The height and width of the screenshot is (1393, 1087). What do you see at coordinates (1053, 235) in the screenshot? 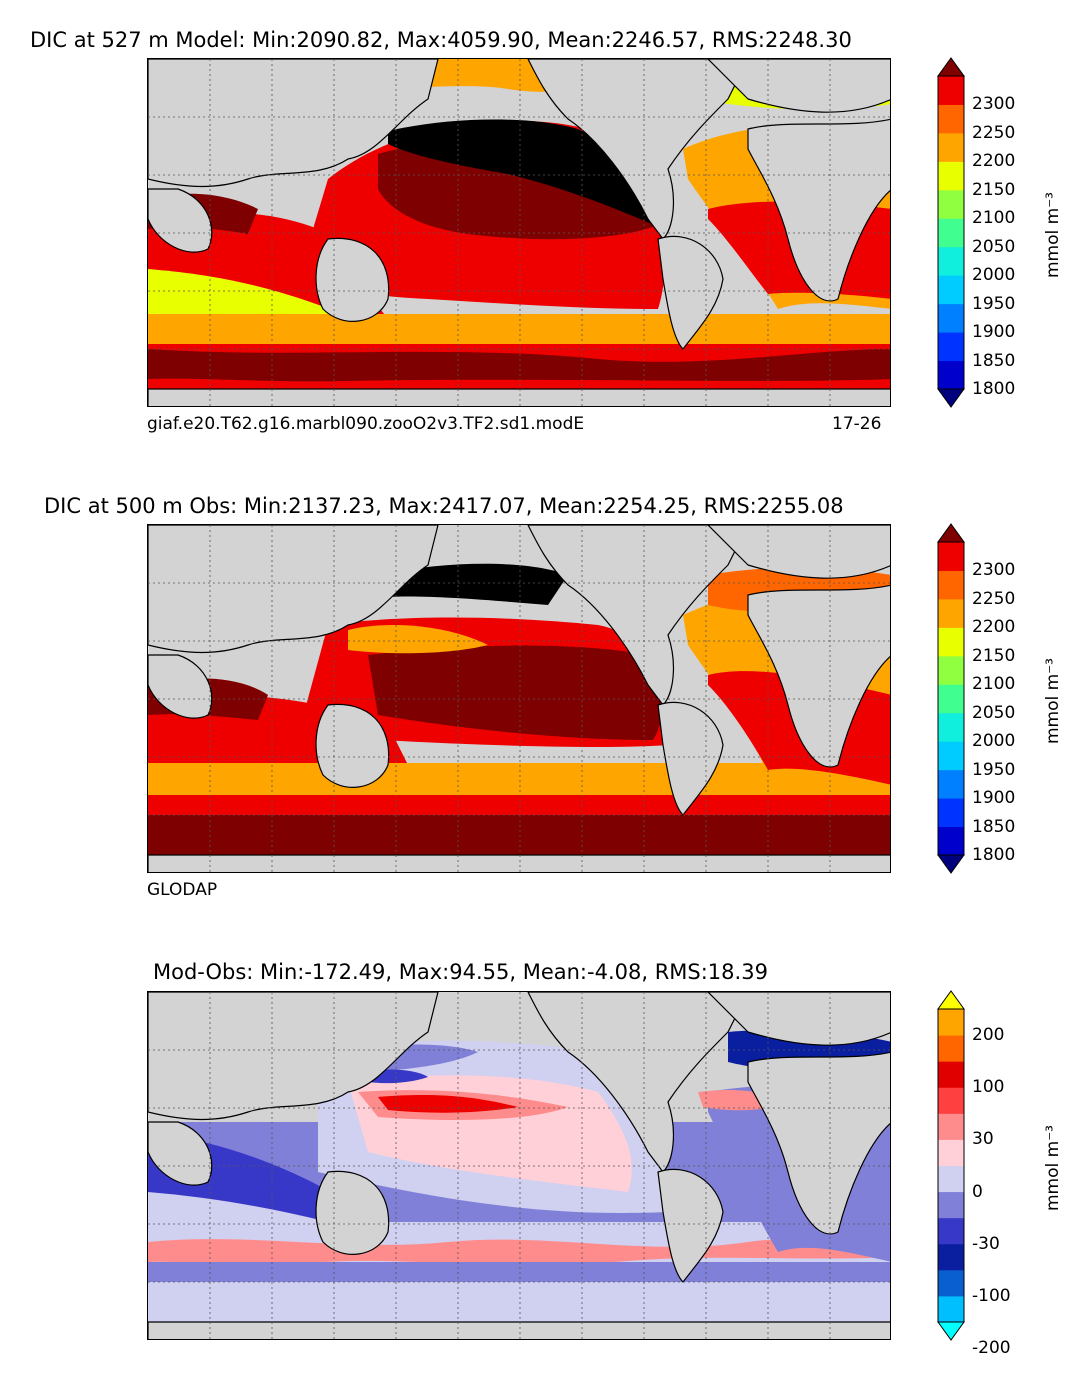
I see `model-colorbar-unit: mmol m⁻³` at bounding box center [1053, 235].